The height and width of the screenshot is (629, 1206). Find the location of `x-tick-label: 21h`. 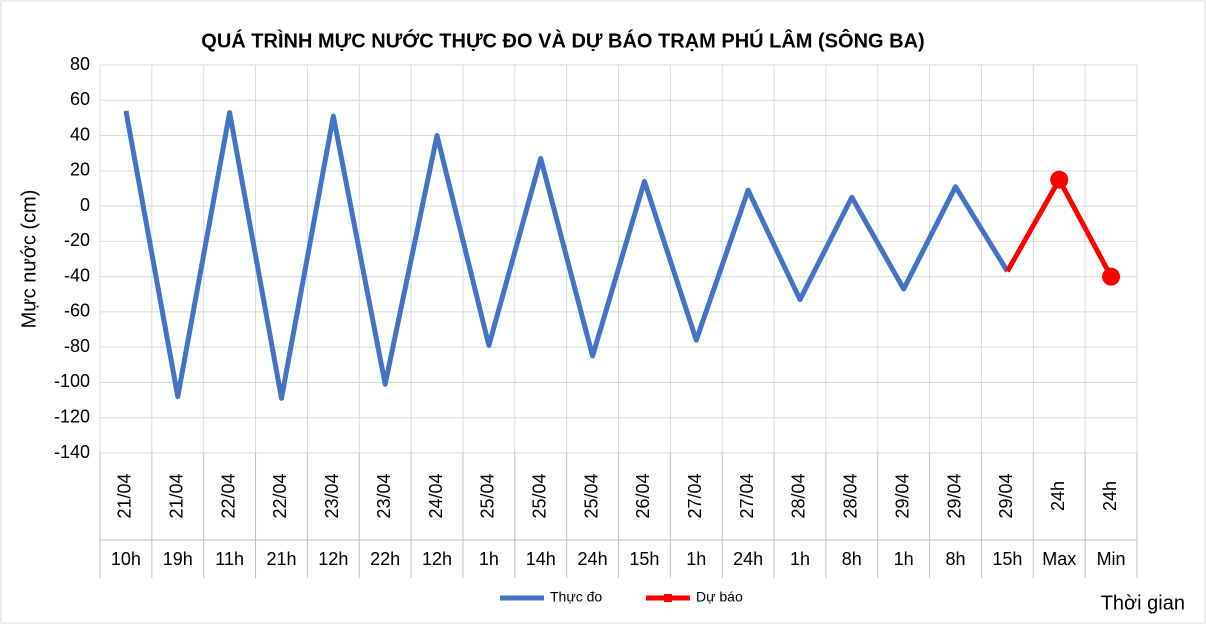

x-tick-label: 21h is located at coordinates (281, 559).